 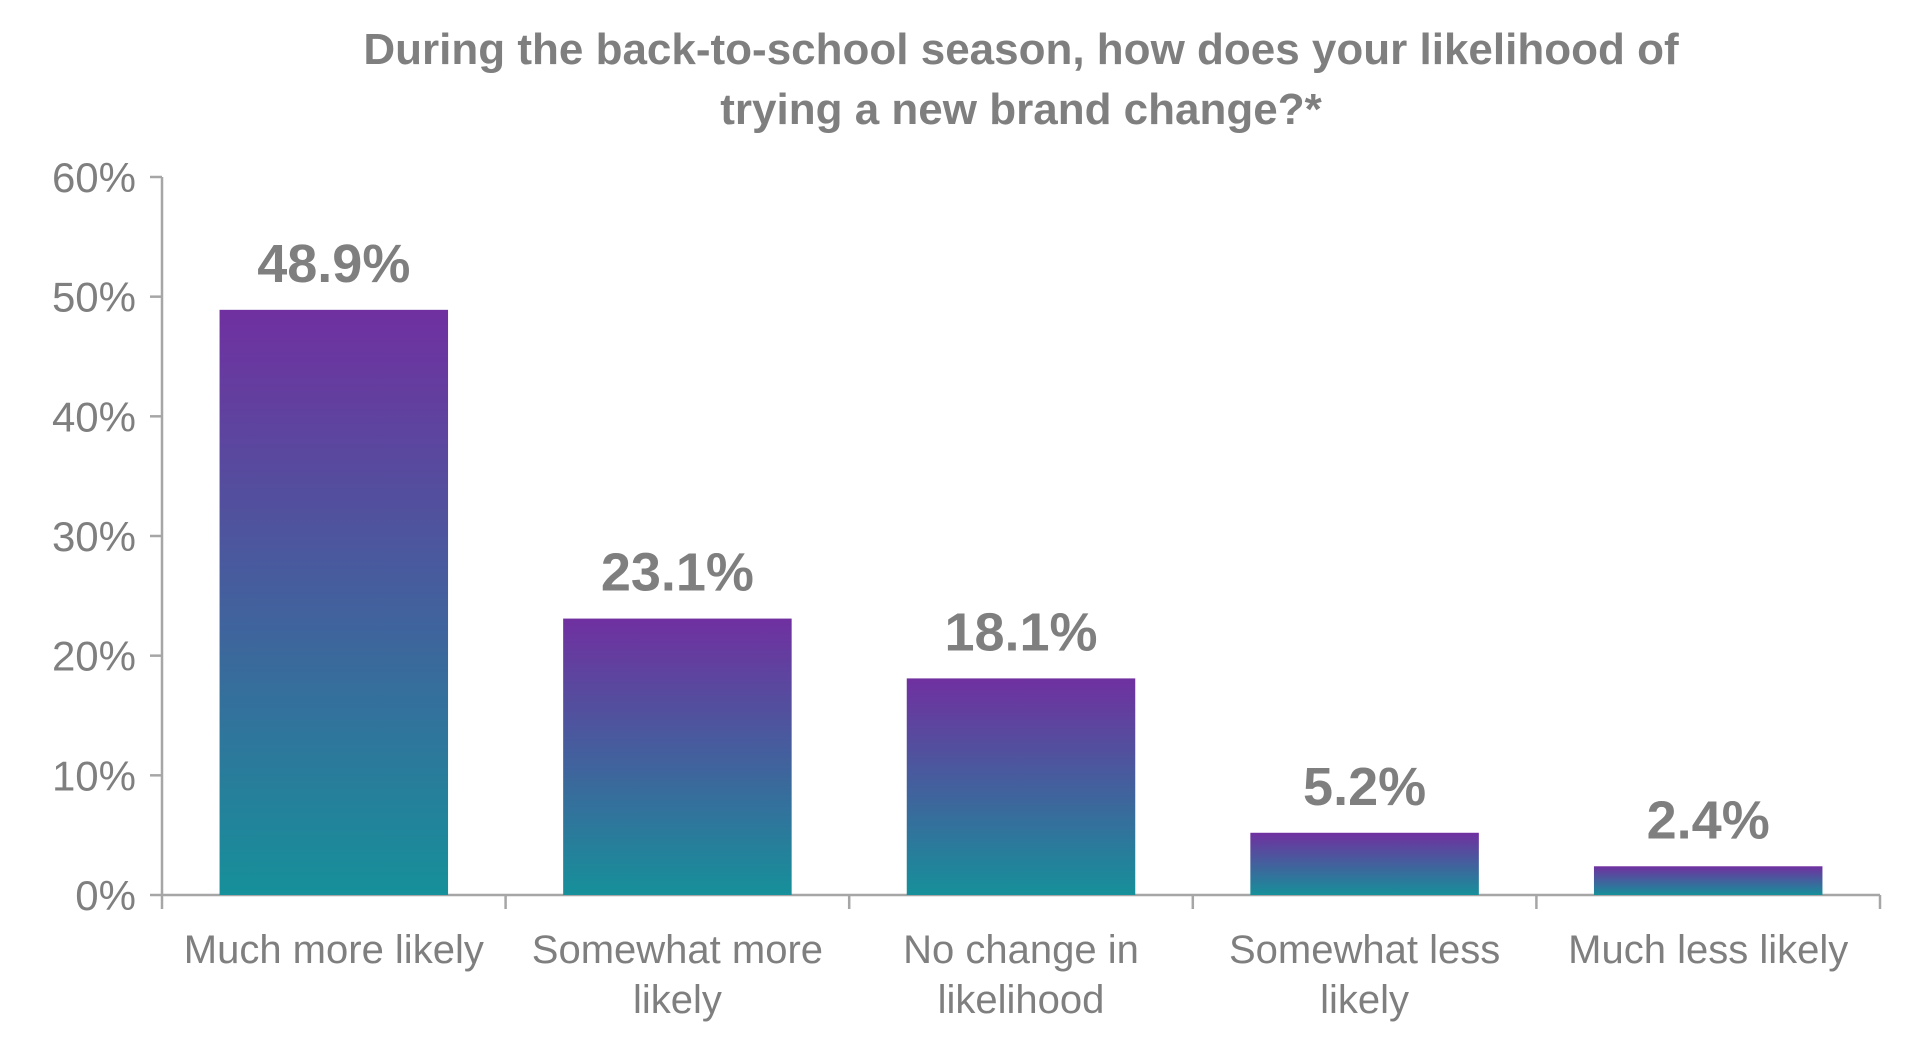 I want to click on x-category-label: Somewhat less, so click(x=1364, y=950).